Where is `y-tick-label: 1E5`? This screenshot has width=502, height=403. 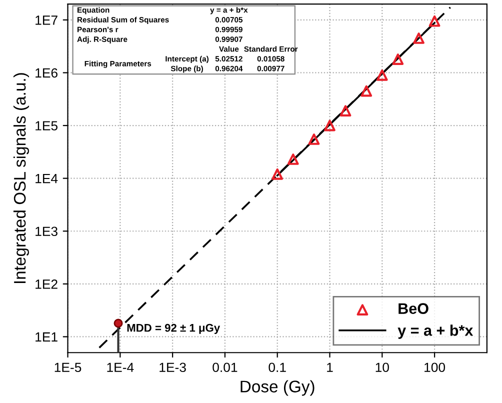
y-tick-label: 1E5 is located at coordinates (47, 125).